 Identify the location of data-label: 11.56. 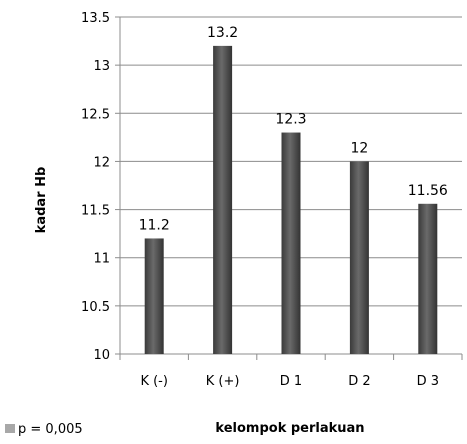
(428, 191).